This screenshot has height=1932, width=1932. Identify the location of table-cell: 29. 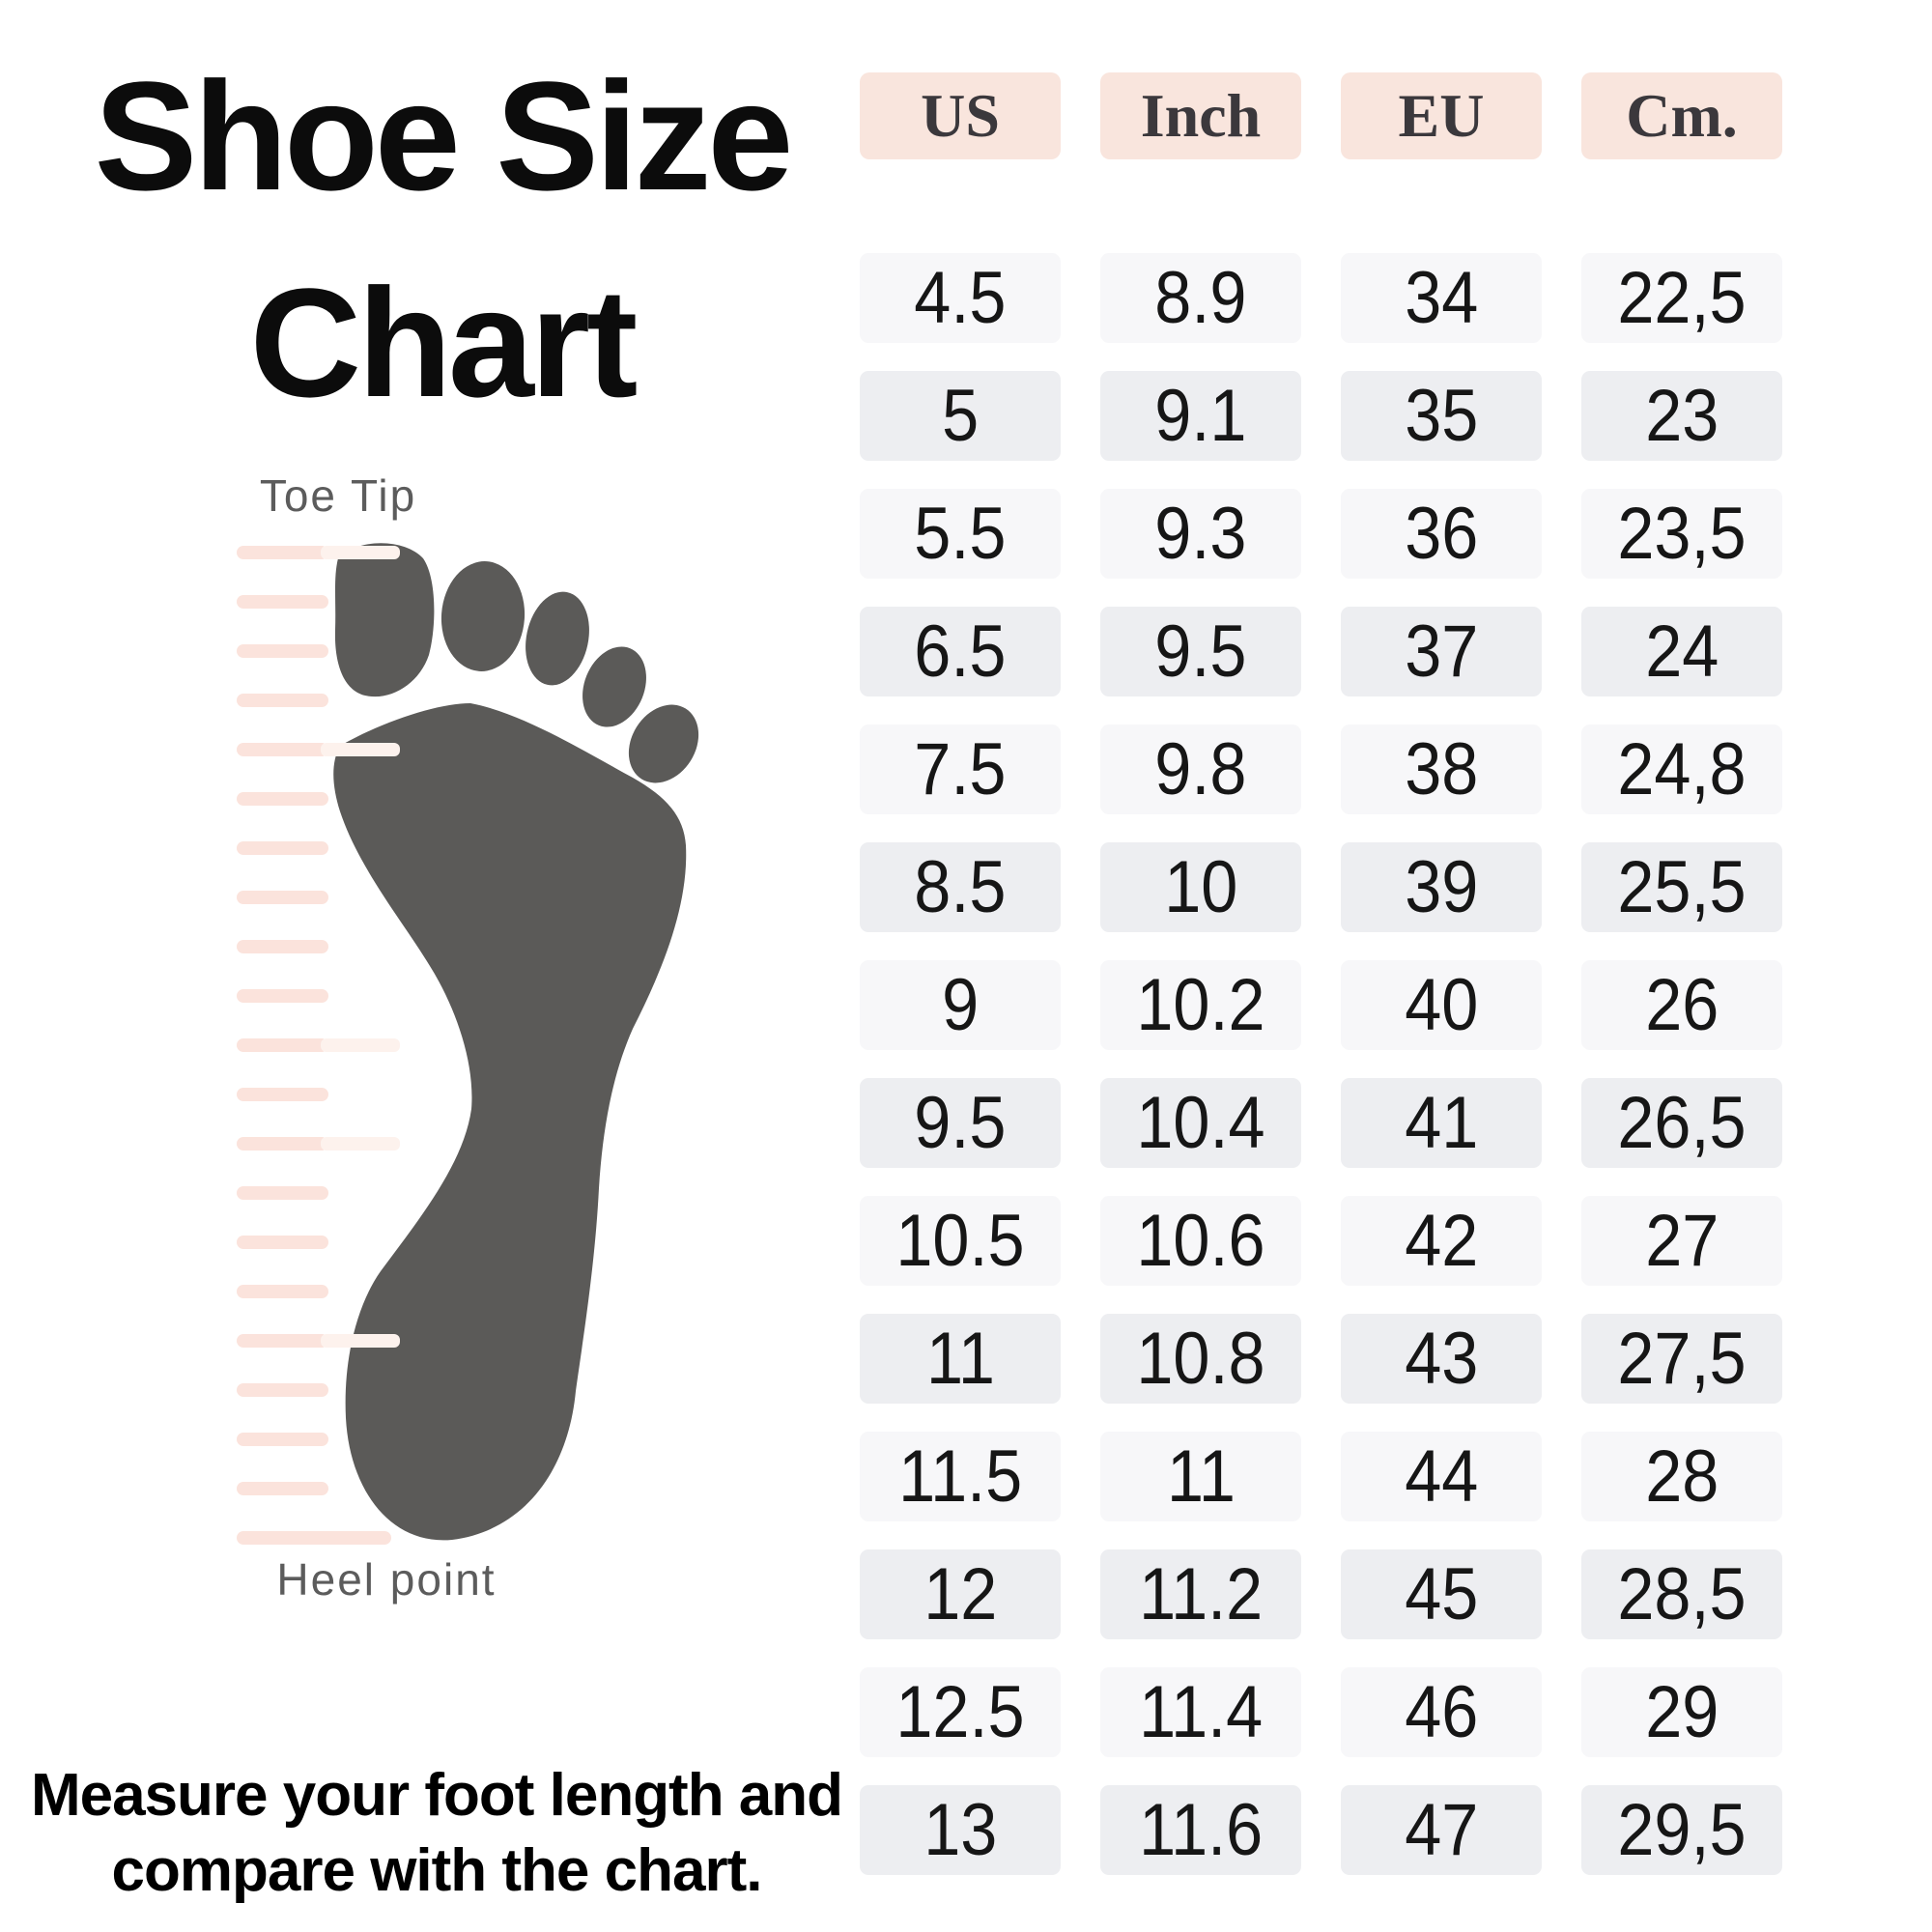
(1681, 1712).